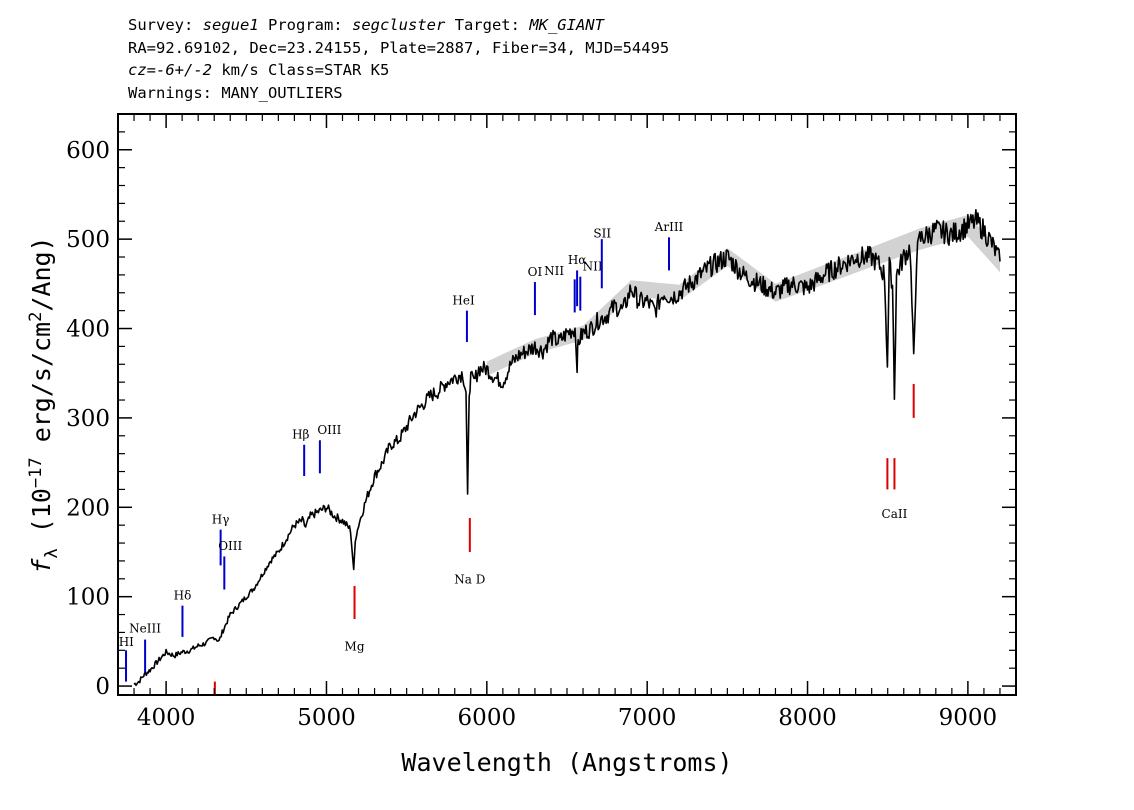 The image size is (1134, 810). What do you see at coordinates (165, 25) in the screenshot?
I see `survey-label: Survey:` at bounding box center [165, 25].